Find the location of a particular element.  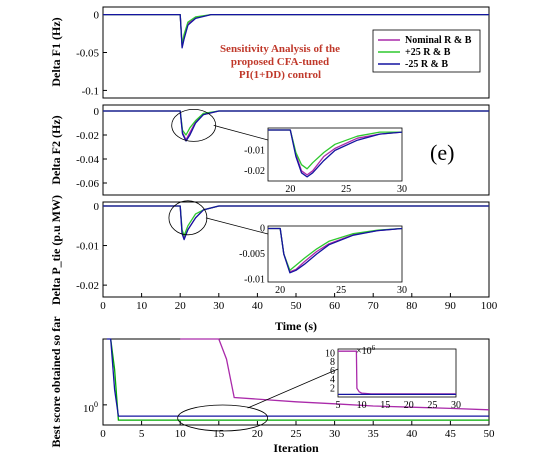

panel-2-frame is located at coordinates (296, 150).